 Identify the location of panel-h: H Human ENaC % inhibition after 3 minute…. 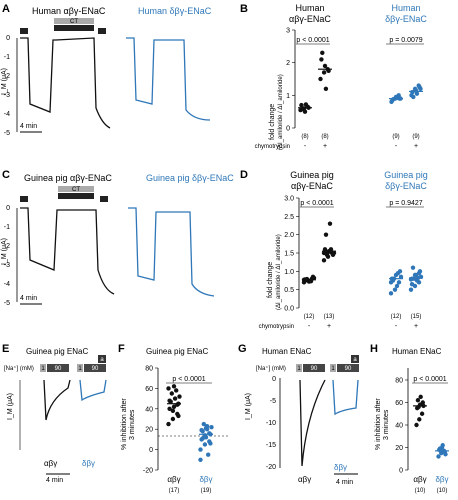
(409, 418).